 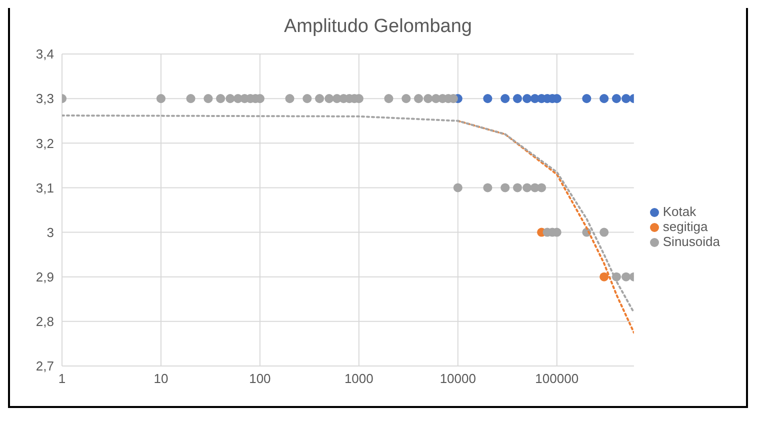 What do you see at coordinates (45, 54) in the screenshot?
I see `y-tick-label: 3,4` at bounding box center [45, 54].